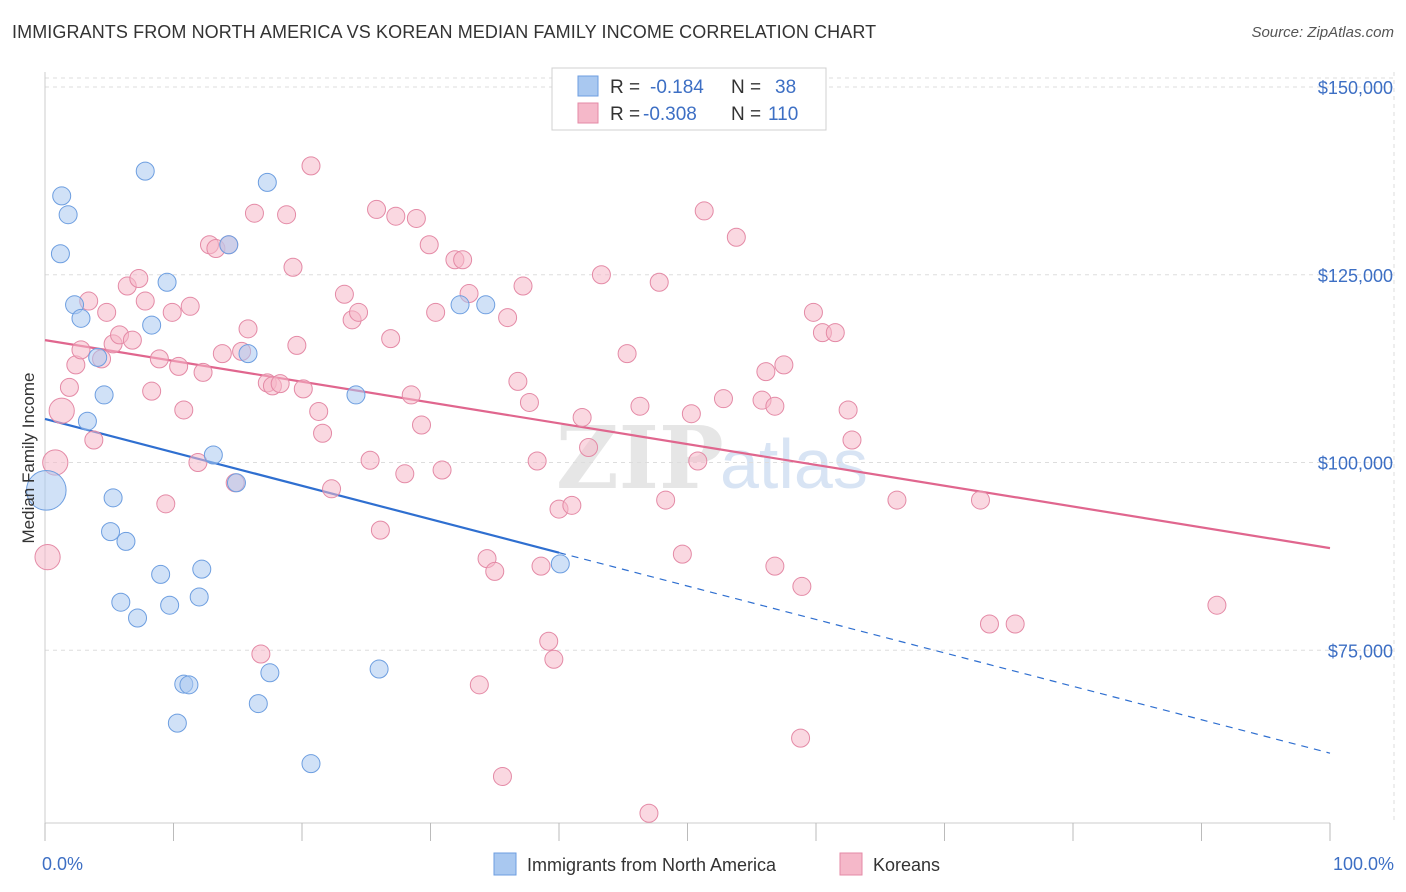 The image size is (1406, 892). I want to click on y-tick-label-2: $125,000, so click(1355, 276).